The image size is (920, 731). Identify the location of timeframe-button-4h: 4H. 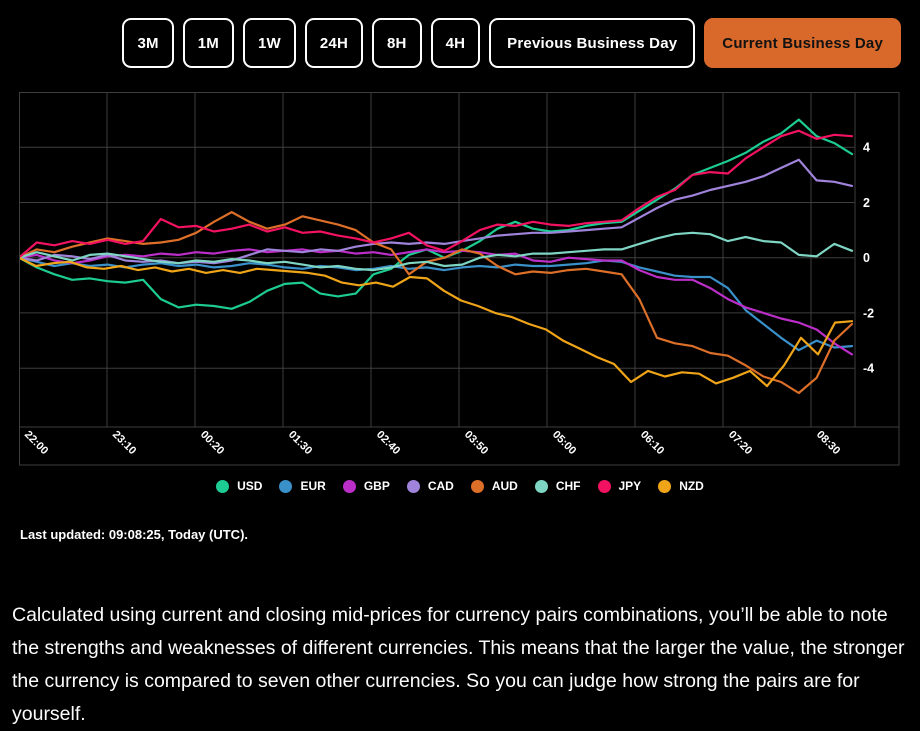
(455, 43).